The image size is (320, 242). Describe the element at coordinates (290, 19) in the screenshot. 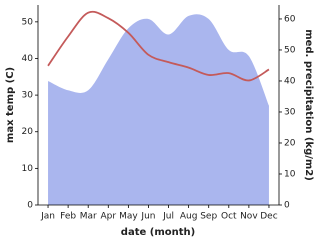

I see `y2-tick-label: 60` at that location.